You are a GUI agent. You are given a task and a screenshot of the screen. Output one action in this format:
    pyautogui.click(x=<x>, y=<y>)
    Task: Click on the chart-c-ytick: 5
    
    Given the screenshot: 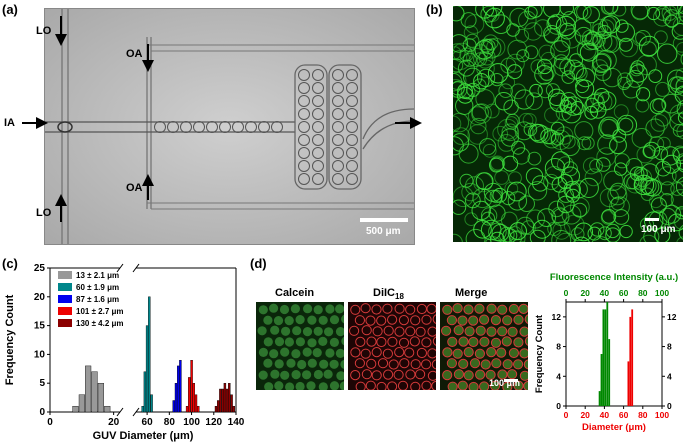 What is the action you would take?
    pyautogui.click(x=42, y=383)
    